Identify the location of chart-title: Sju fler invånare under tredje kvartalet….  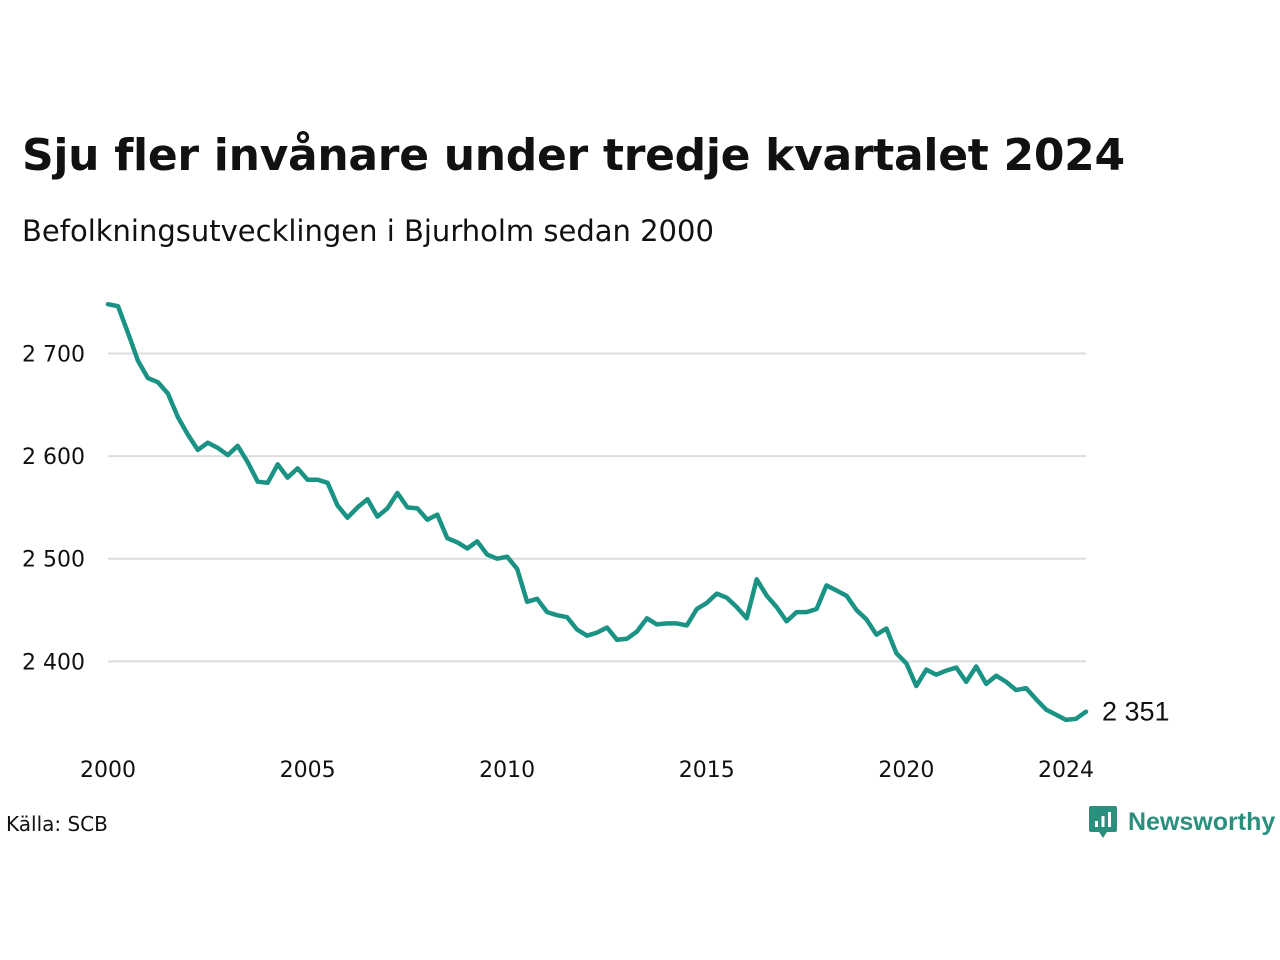
(573, 155).